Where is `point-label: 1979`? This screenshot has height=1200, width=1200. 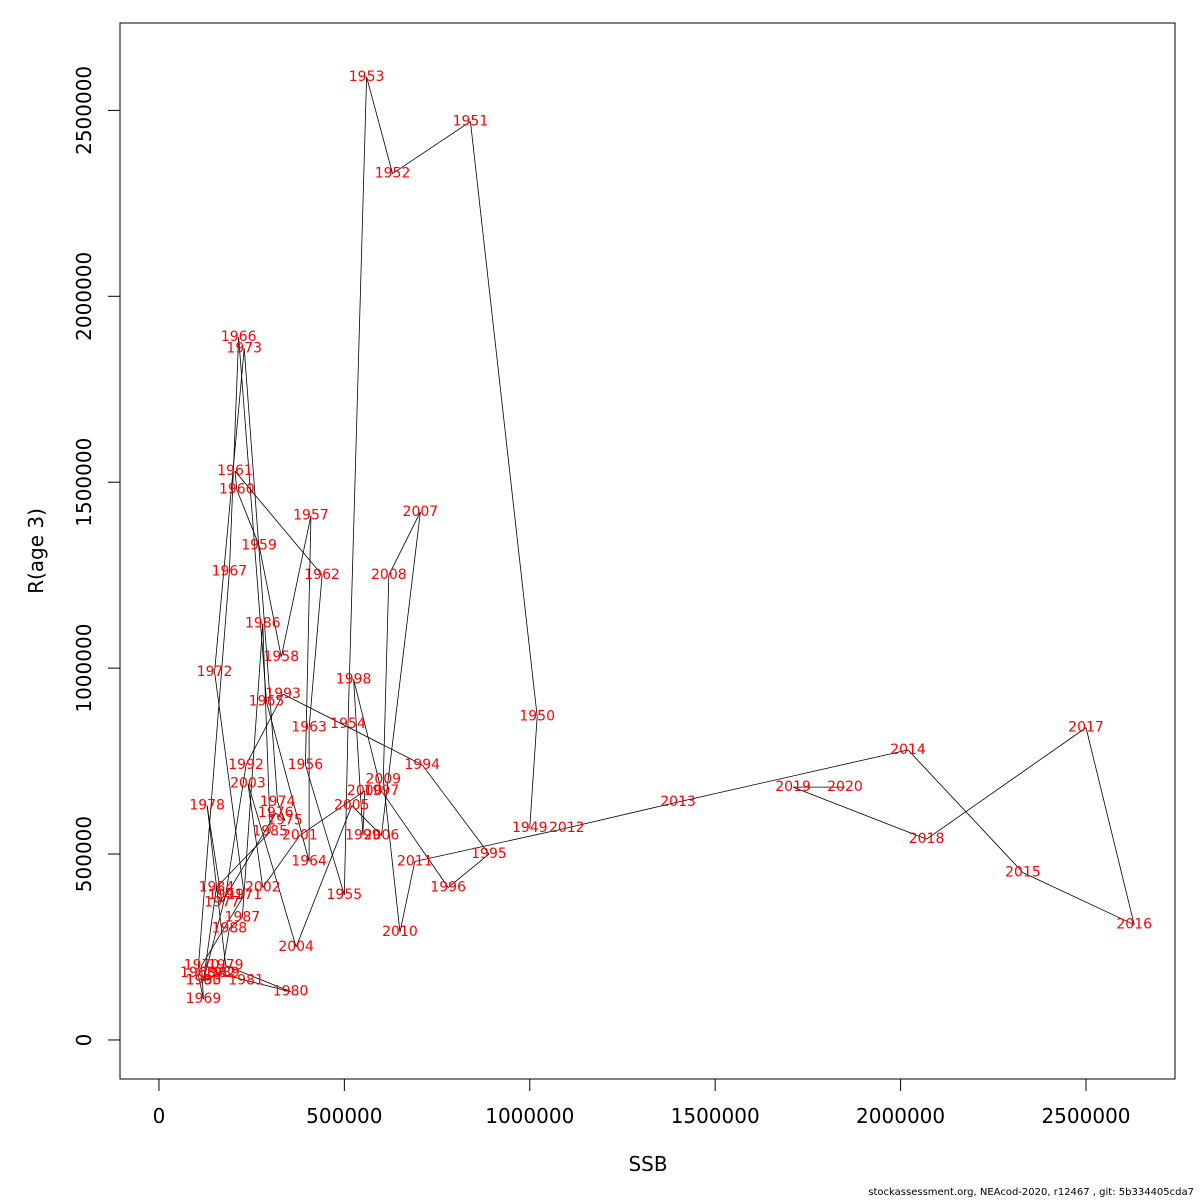
point-label: 1979 is located at coordinates (226, 966).